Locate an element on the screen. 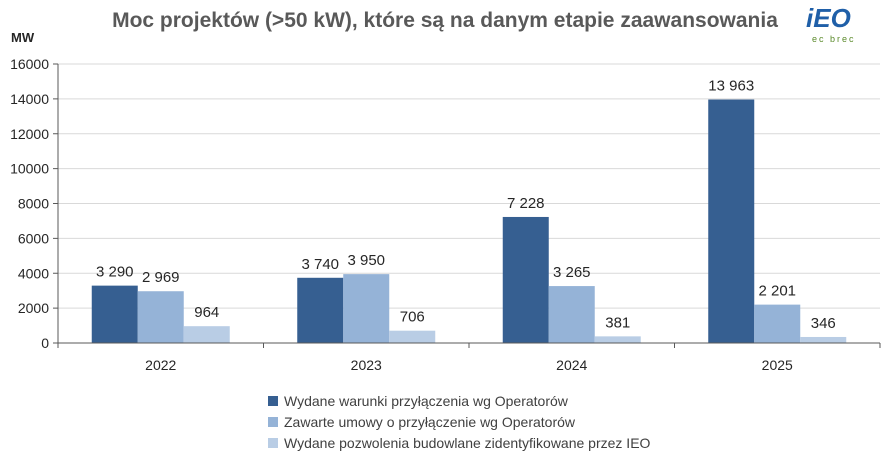  ieo-logo: iEO ec brec is located at coordinates (831, 23).